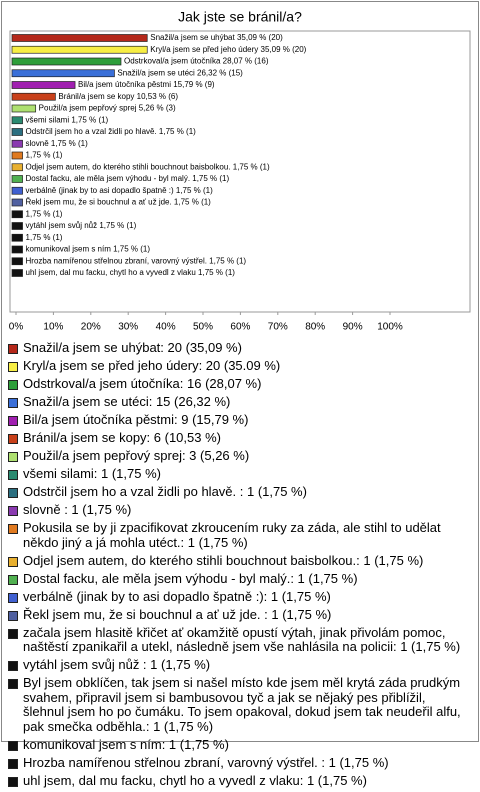 The height and width of the screenshot is (792, 480). I want to click on x-tick-label: 0%, so click(16, 327).